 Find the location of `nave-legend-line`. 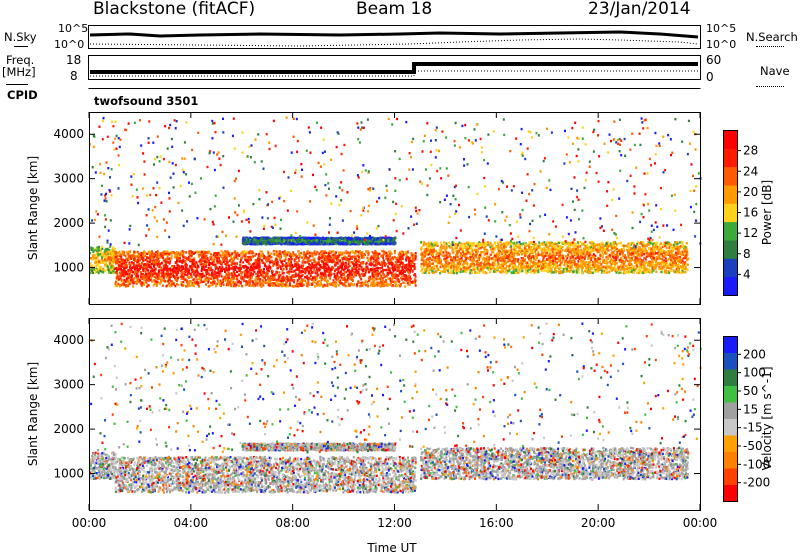

nave-legend-line is located at coordinates (770, 86).